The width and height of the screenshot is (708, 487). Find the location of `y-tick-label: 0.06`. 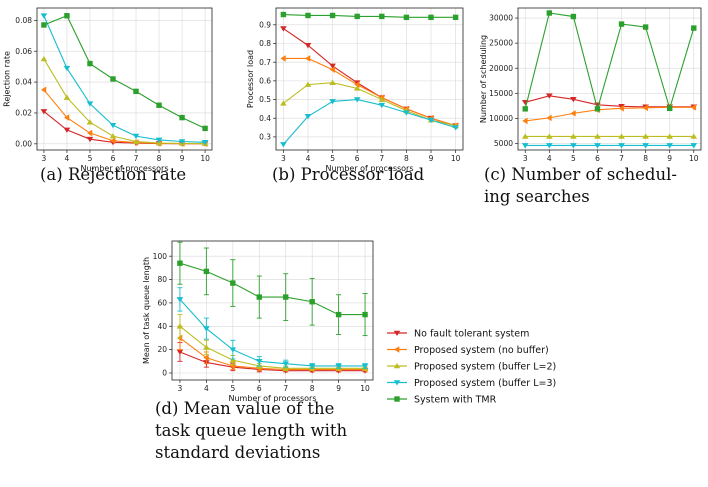

y-tick-label: 0.06 is located at coordinates (23, 51).